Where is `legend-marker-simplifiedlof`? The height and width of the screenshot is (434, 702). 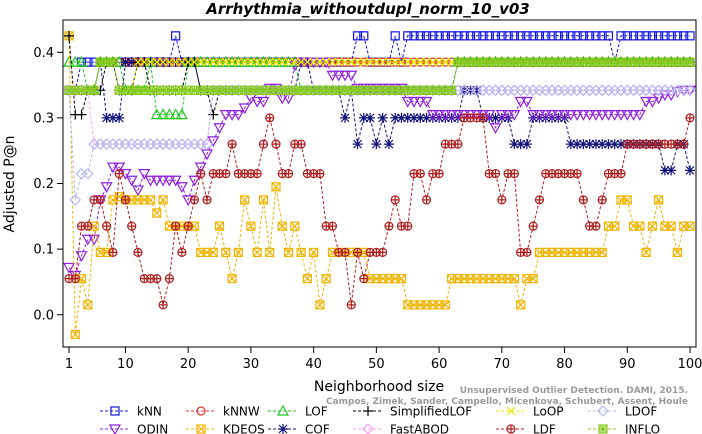 legend-marker-simplifiedlof is located at coordinates (368, 411).